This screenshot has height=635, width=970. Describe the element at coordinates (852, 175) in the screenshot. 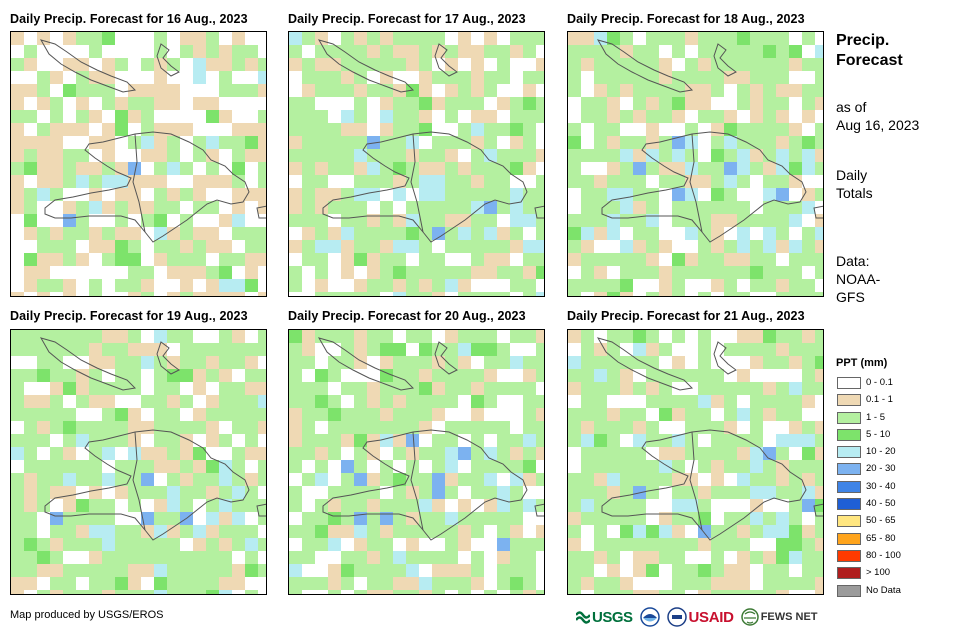

I see `totals-line: Daily` at that location.